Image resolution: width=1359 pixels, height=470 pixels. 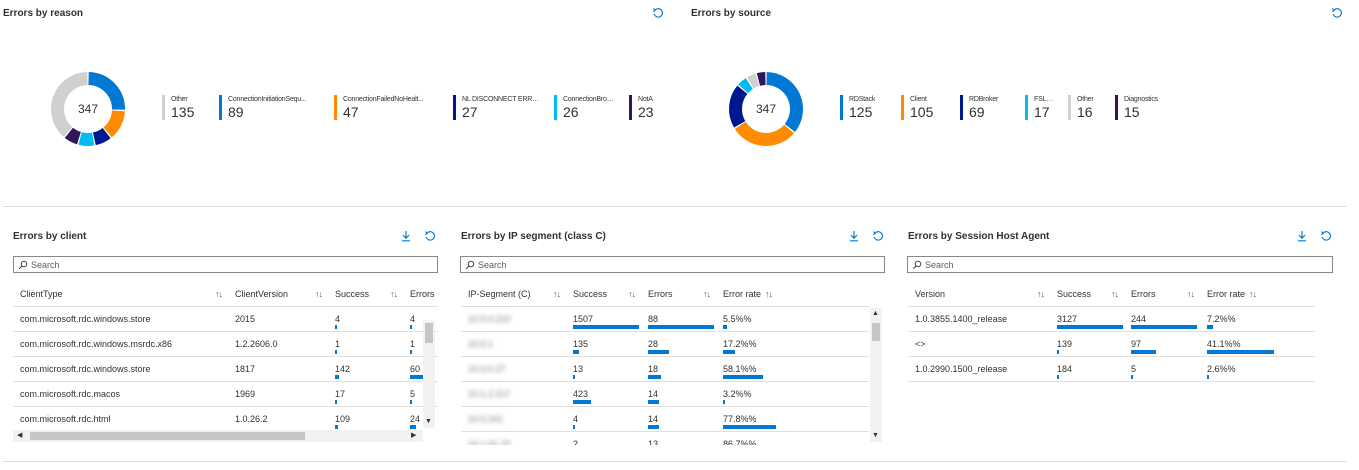 I want to click on client-vertical-scrollbar: ▼, so click(x=429, y=374).